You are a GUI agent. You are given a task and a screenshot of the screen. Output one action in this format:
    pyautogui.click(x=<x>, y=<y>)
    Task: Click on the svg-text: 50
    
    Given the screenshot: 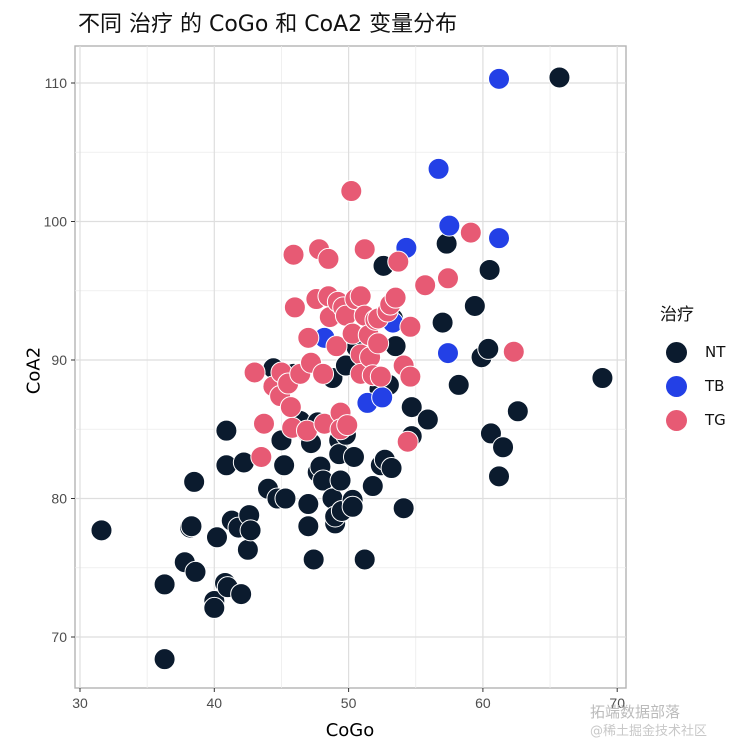 What is the action you would take?
    pyautogui.click(x=349, y=703)
    